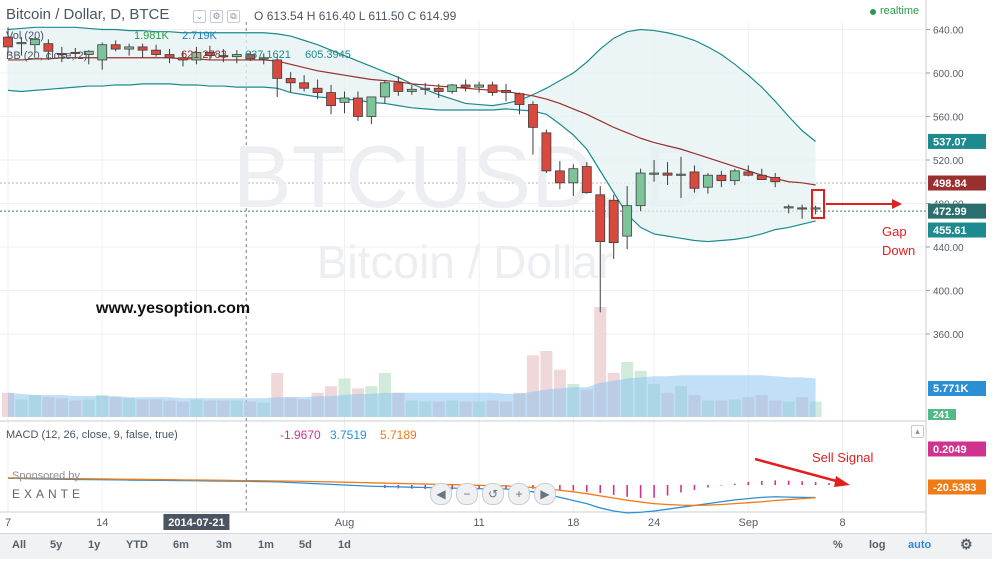 Image resolution: width=992 pixels, height=563 pixels. I want to click on scroll-left-button: ◀, so click(441, 494).